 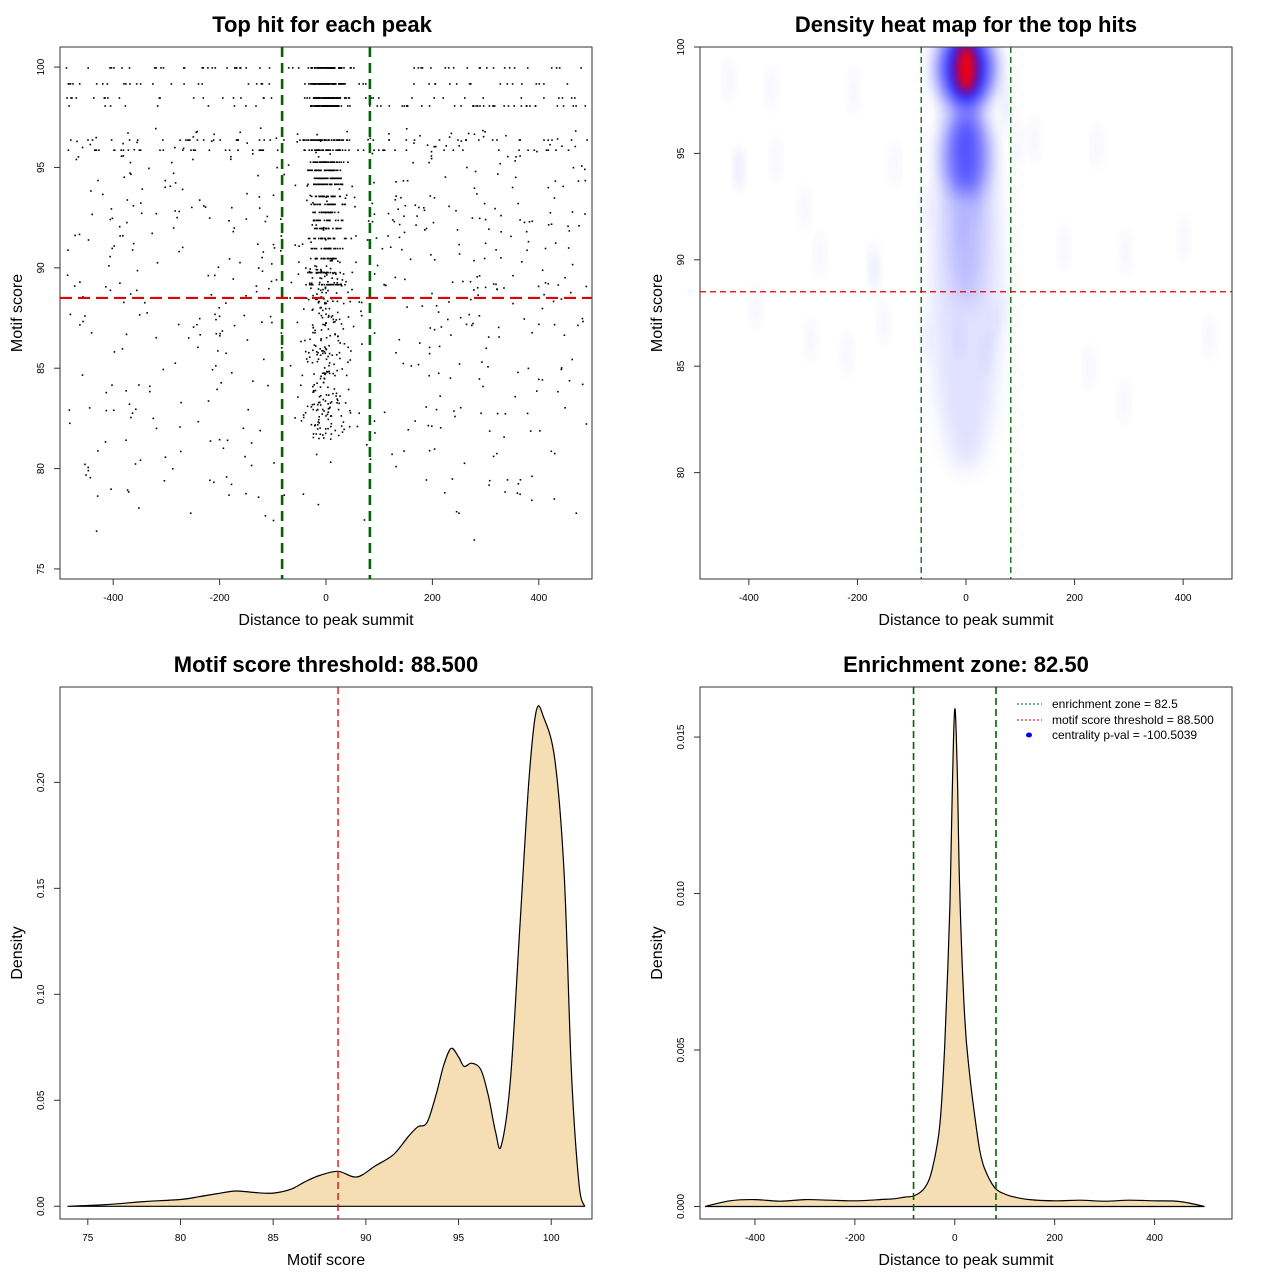 I want to click on y-tick-label: 0.00, so click(x=41, y=1206).